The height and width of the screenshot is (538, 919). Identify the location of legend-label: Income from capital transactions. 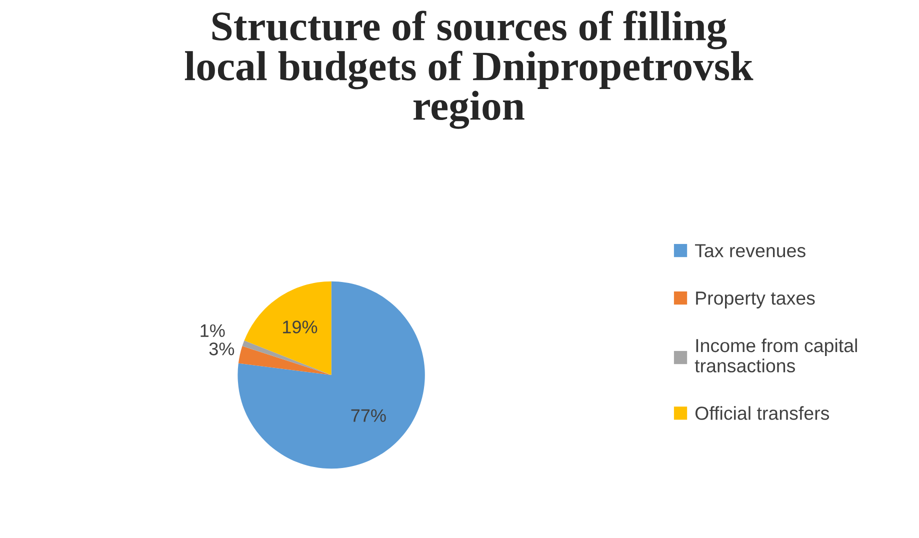
(775, 355).